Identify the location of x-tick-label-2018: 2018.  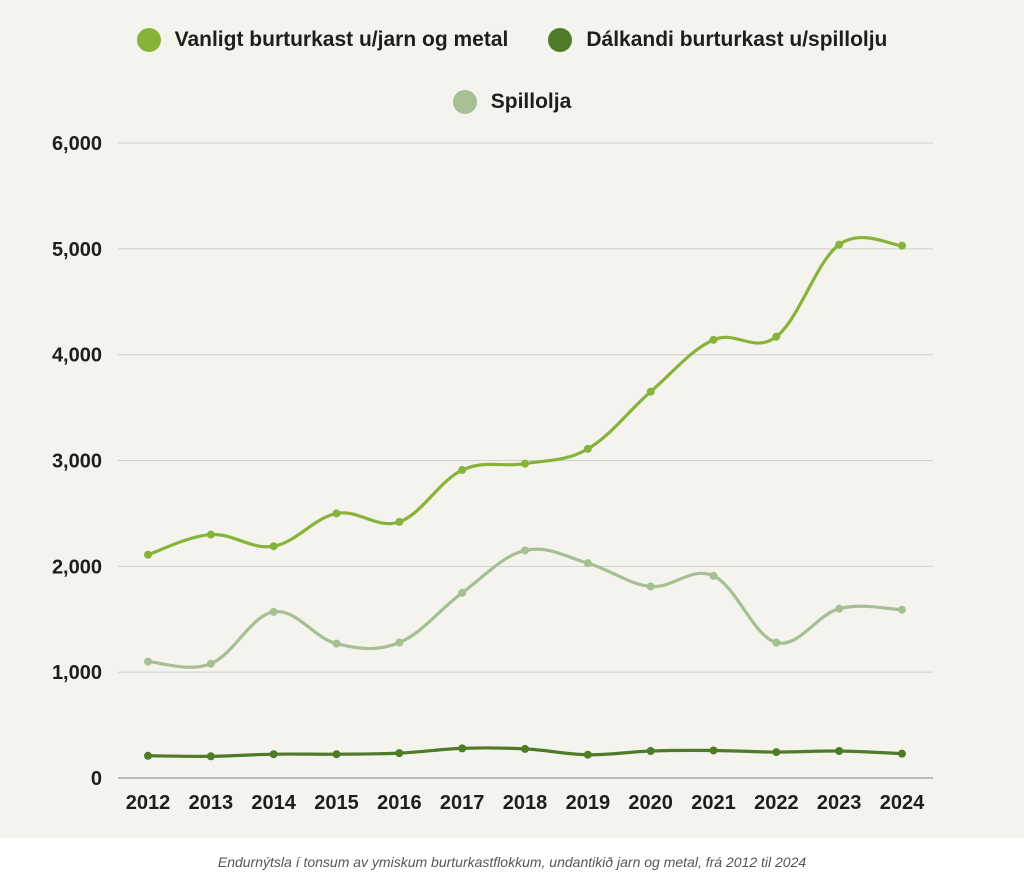
(525, 803).